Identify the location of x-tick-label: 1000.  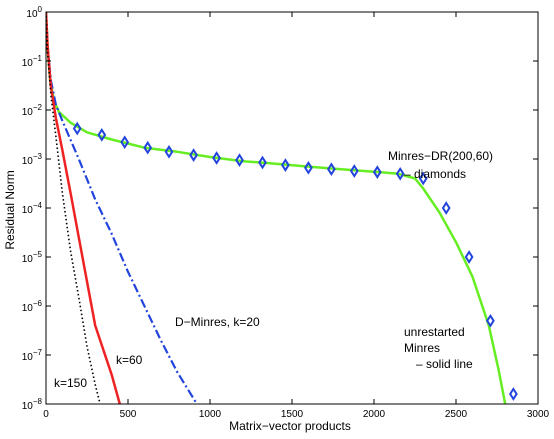
(210, 414).